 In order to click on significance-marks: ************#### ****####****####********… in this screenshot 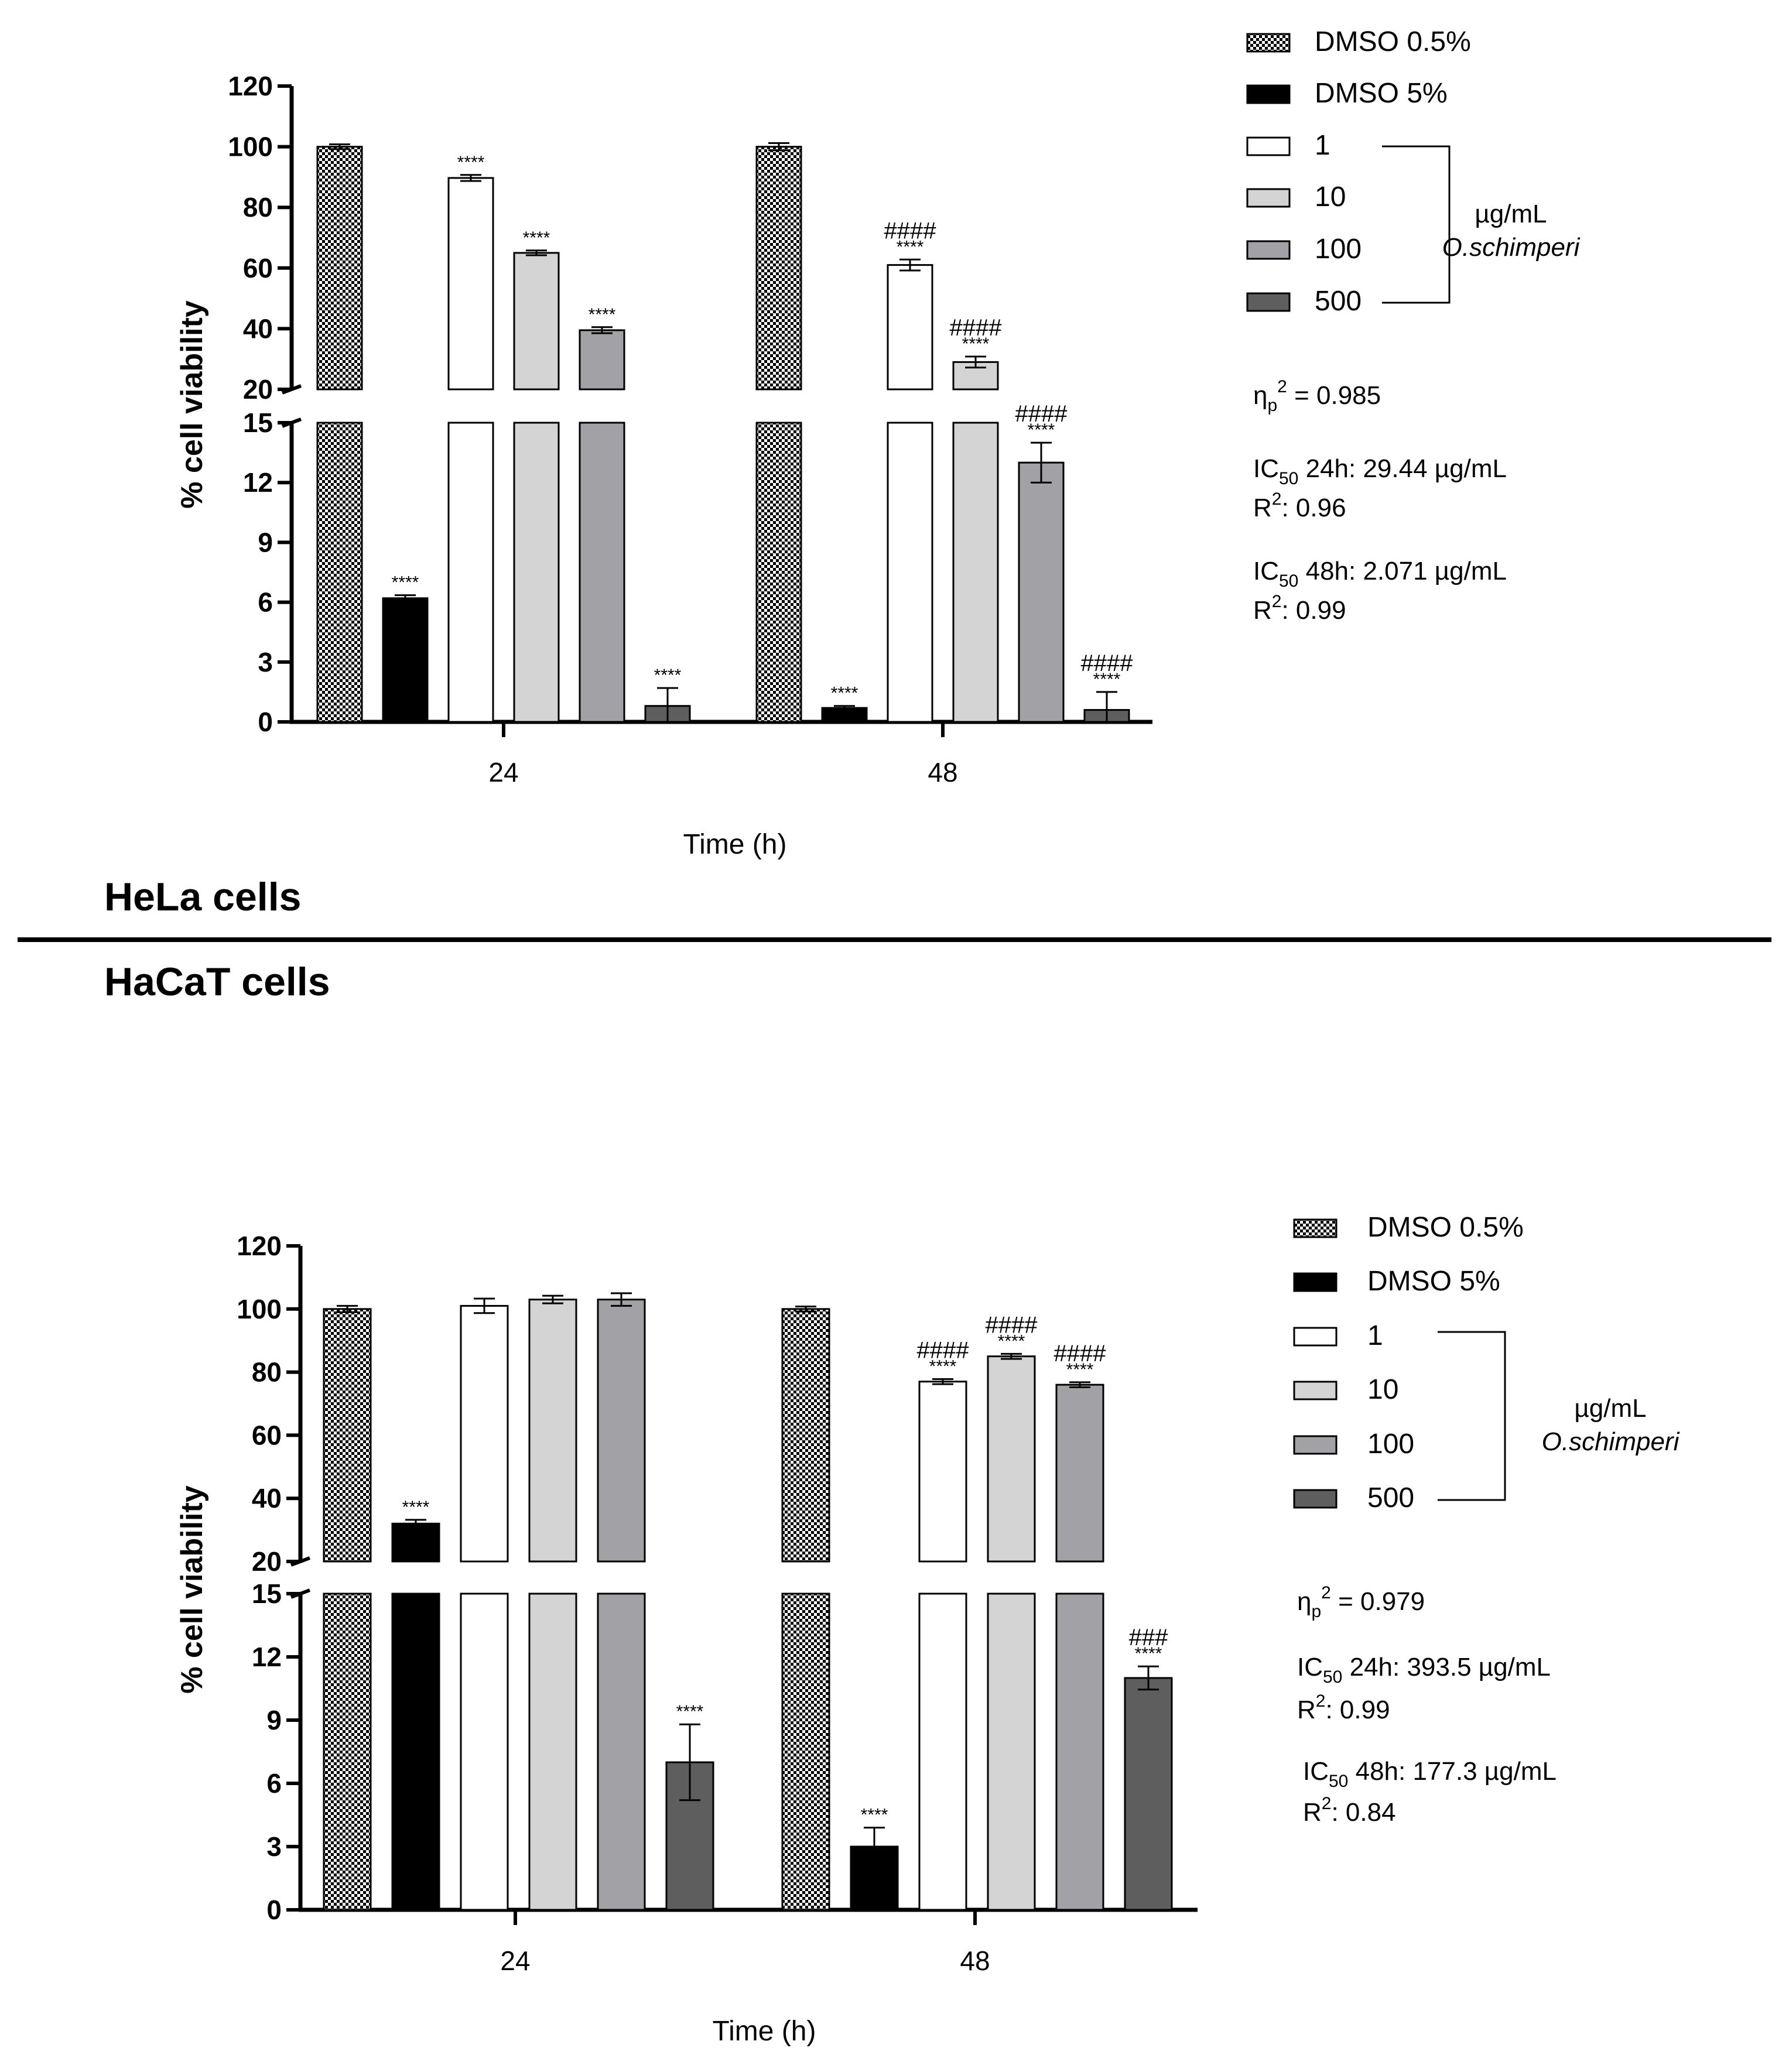, I will do `click(785, 1568)`.